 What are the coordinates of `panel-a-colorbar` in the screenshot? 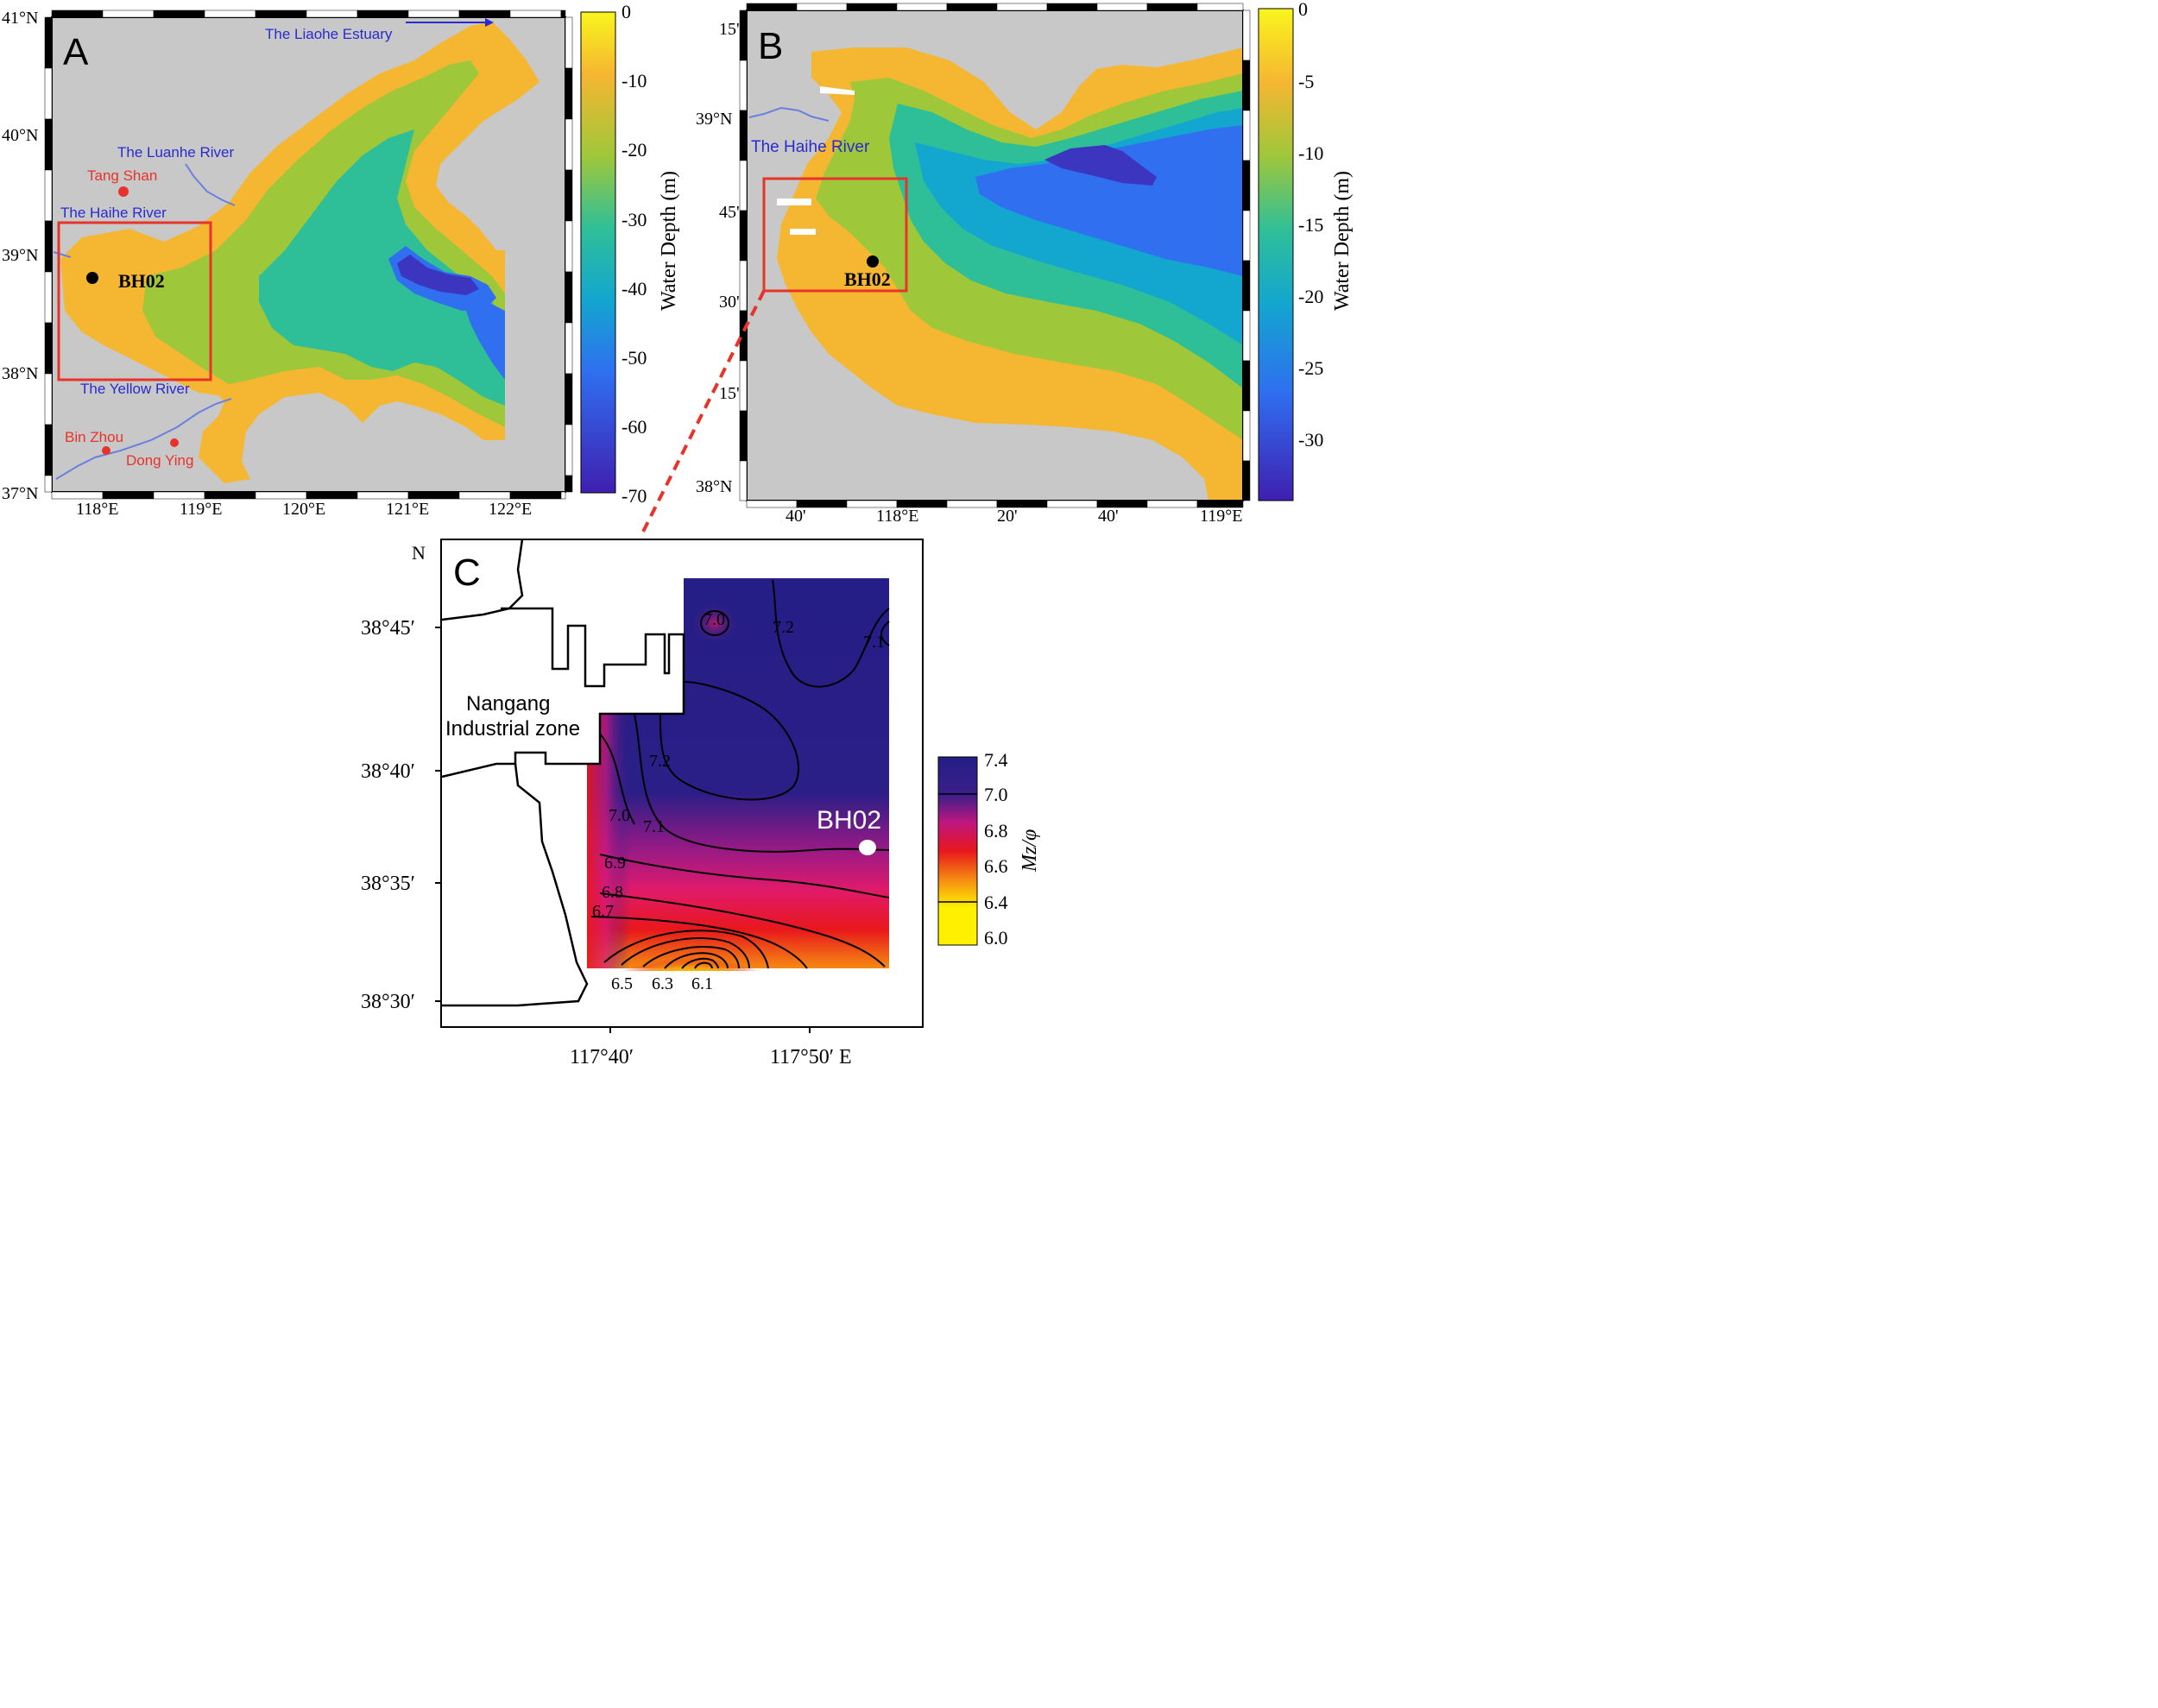 It's located at (598, 252).